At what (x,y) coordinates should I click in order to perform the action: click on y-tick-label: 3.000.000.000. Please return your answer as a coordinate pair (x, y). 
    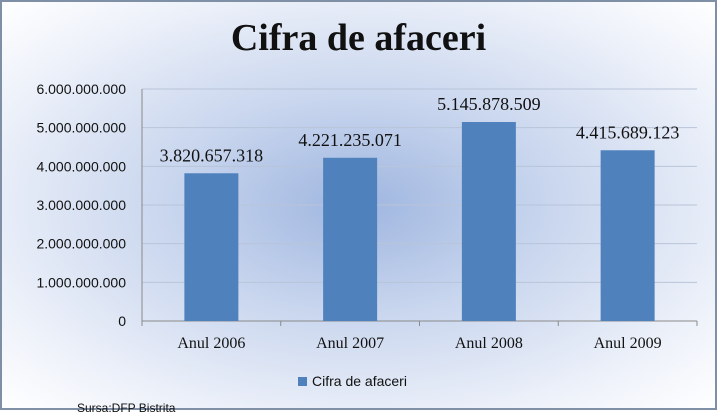
    Looking at the image, I should click on (81, 205).